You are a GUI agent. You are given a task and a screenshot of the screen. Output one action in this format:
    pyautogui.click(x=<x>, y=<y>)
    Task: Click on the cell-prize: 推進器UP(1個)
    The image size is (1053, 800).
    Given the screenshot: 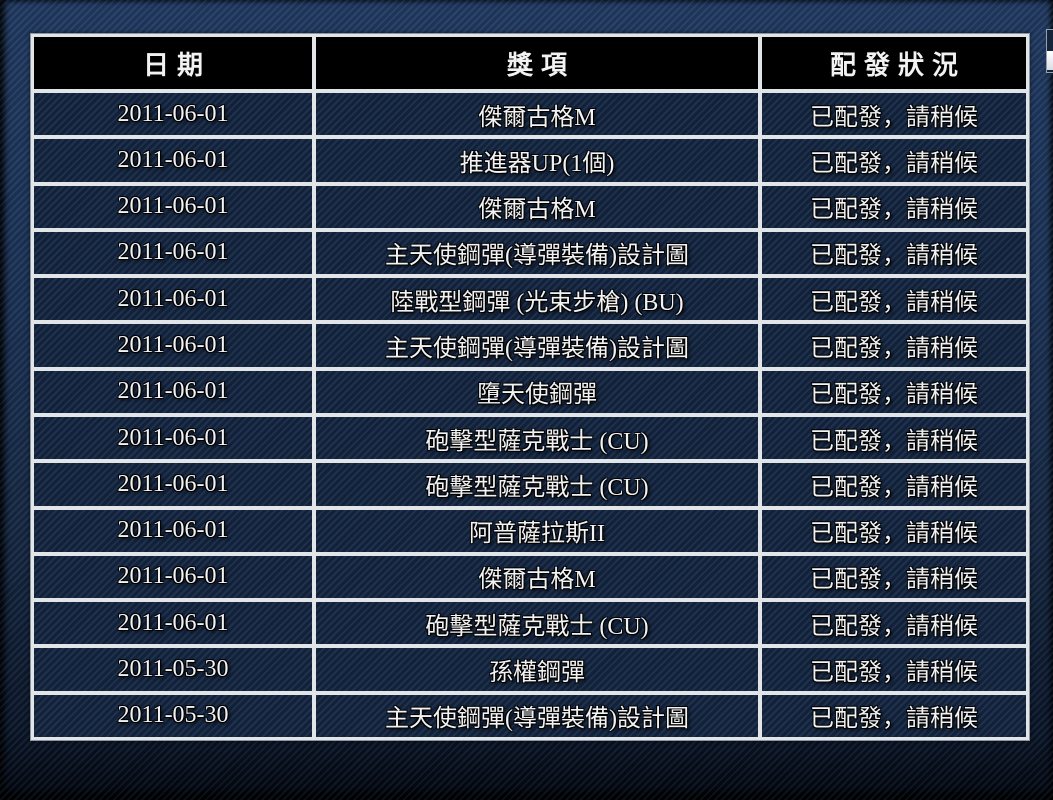 What is the action you would take?
    pyautogui.click(x=537, y=160)
    